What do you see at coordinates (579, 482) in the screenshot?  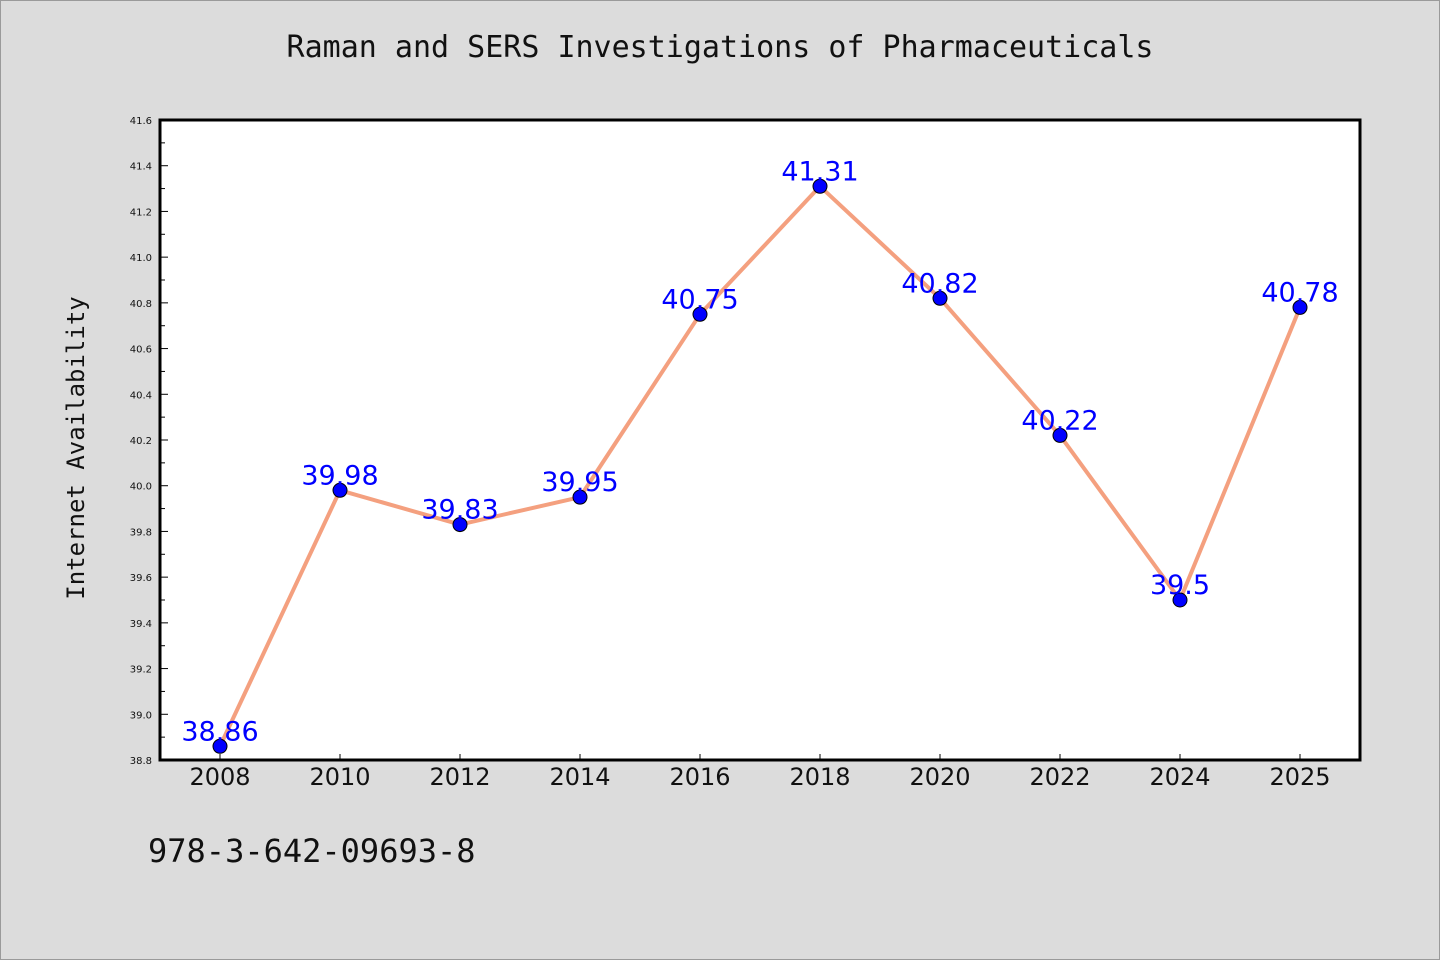 I see `data-label: 39.95` at bounding box center [579, 482].